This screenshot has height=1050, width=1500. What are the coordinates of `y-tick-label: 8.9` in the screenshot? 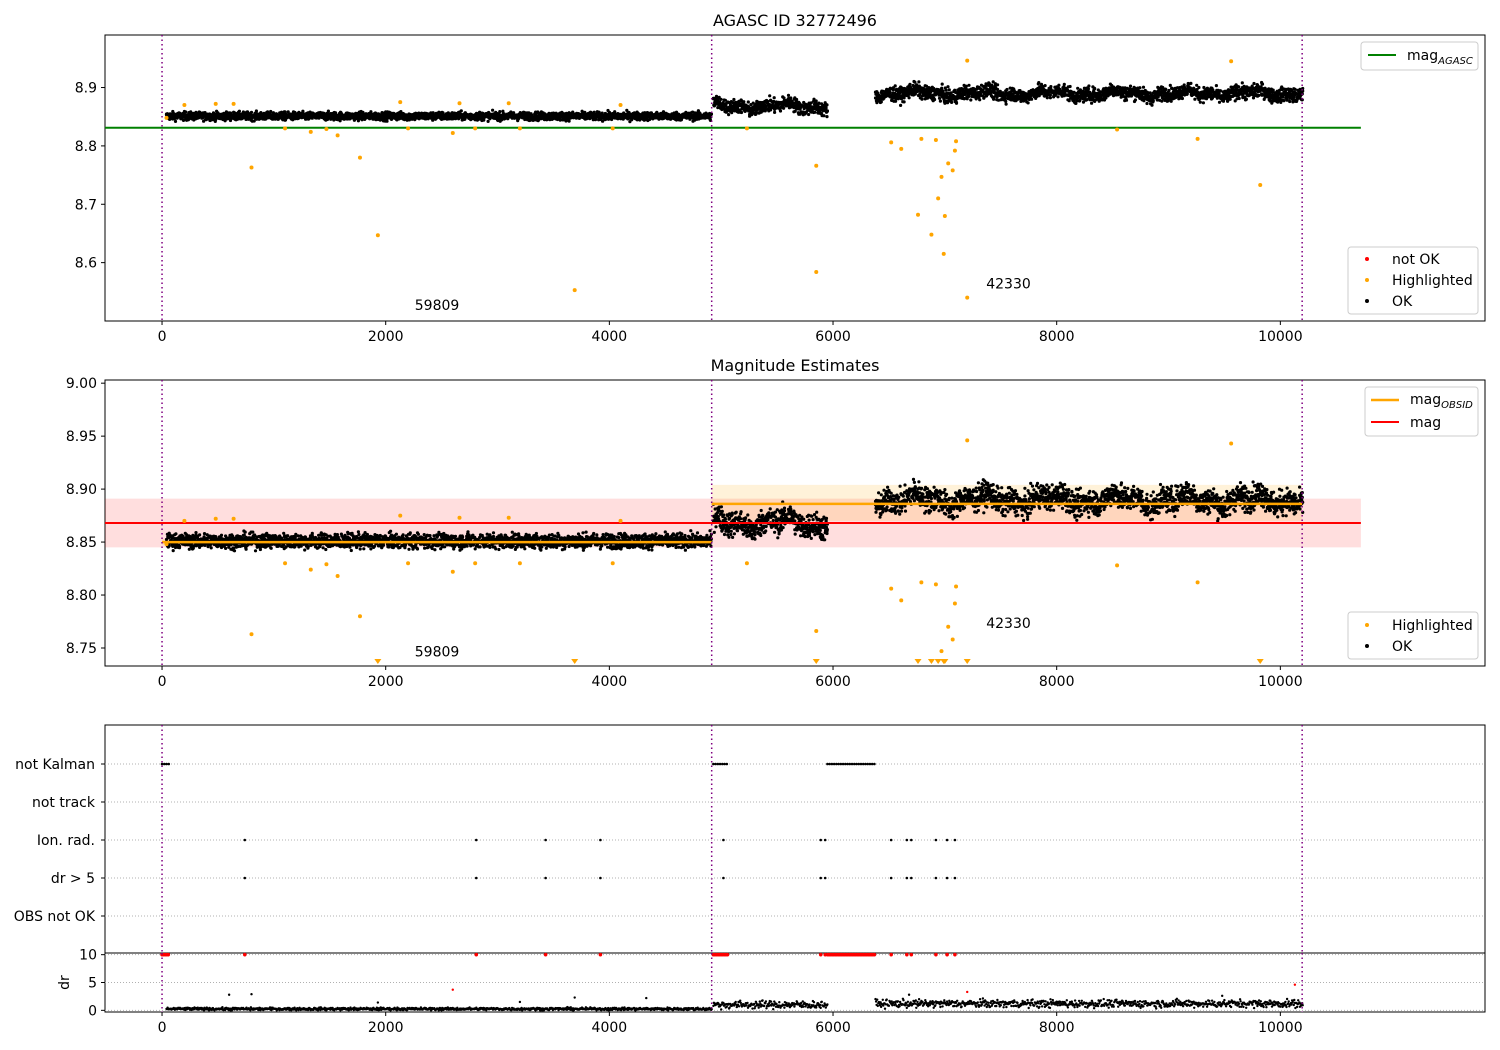 It's located at (86, 89).